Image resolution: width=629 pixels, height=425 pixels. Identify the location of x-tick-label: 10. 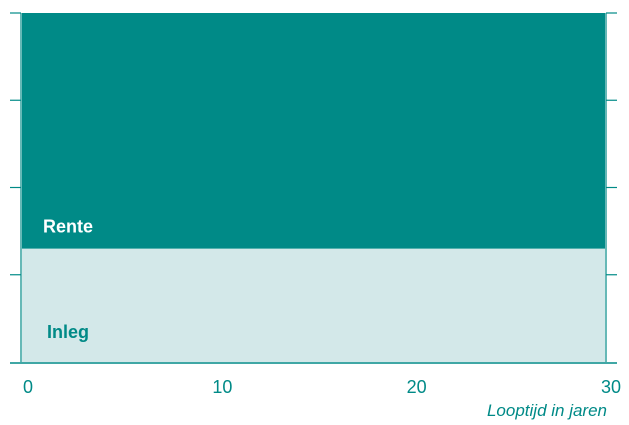
(222, 387).